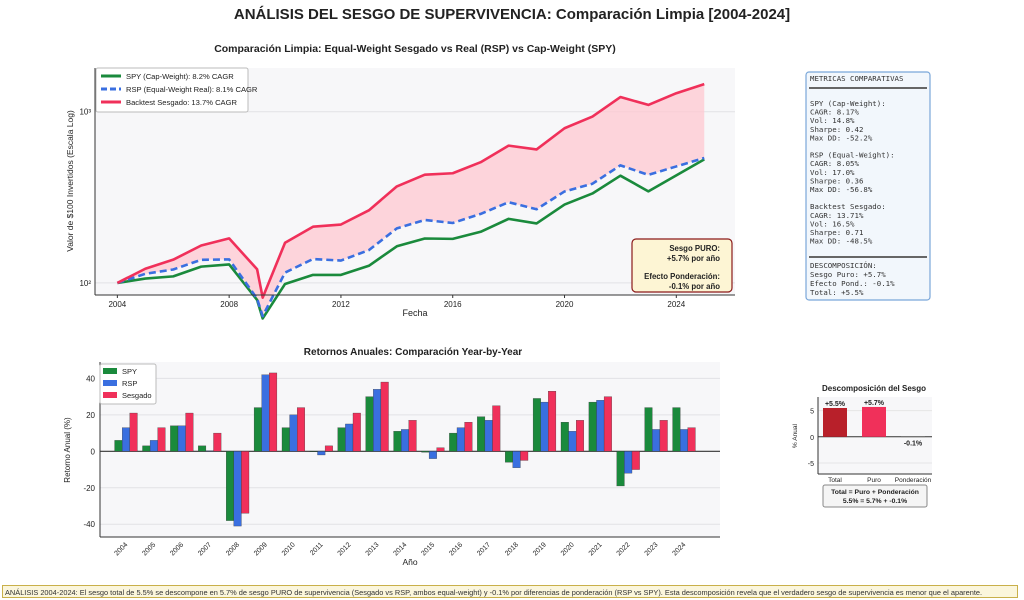 The height and width of the screenshot is (600, 1024). Describe the element at coordinates (516, 459) in the screenshot. I see `bar-rsp-2018` at that location.